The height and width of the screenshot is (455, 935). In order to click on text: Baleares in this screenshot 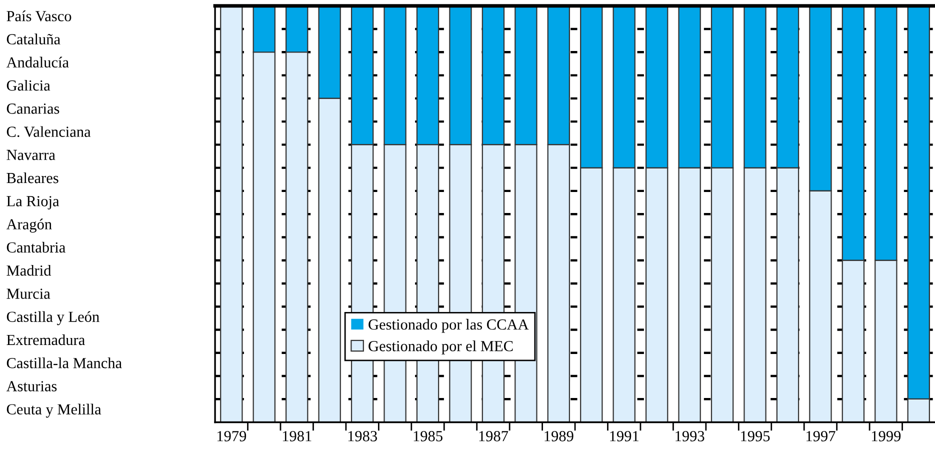, I will do `click(32, 178)`.